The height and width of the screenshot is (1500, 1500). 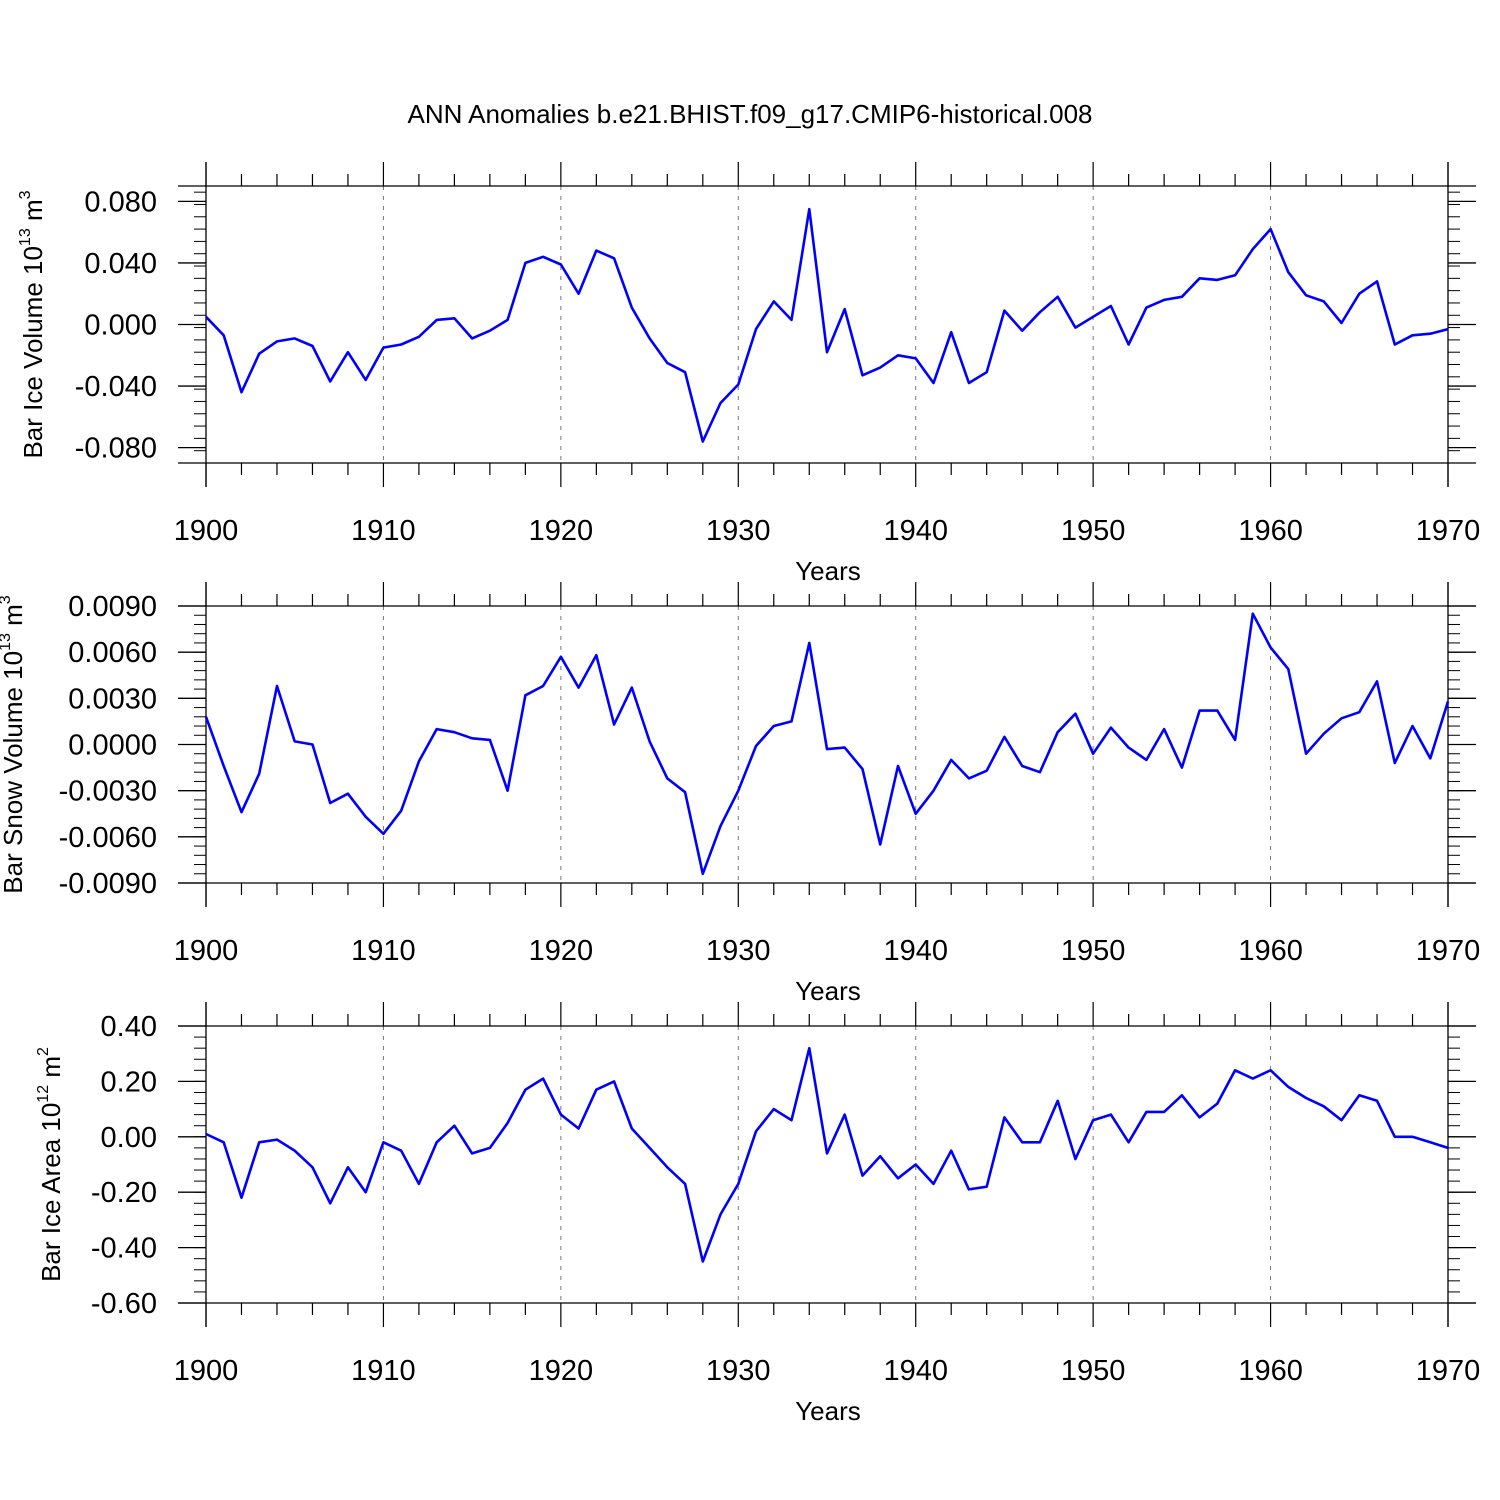 What do you see at coordinates (108, 838) in the screenshot?
I see `y-tick-label: -0.0060` at bounding box center [108, 838].